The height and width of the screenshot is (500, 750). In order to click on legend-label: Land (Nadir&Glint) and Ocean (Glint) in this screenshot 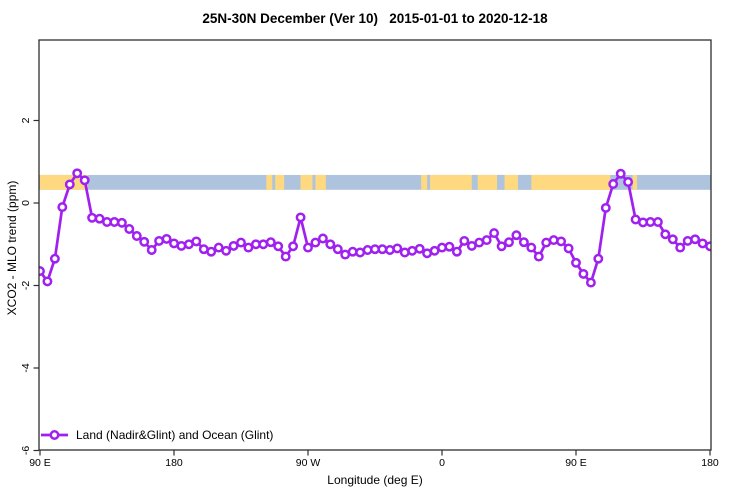, I will do `click(174, 435)`.